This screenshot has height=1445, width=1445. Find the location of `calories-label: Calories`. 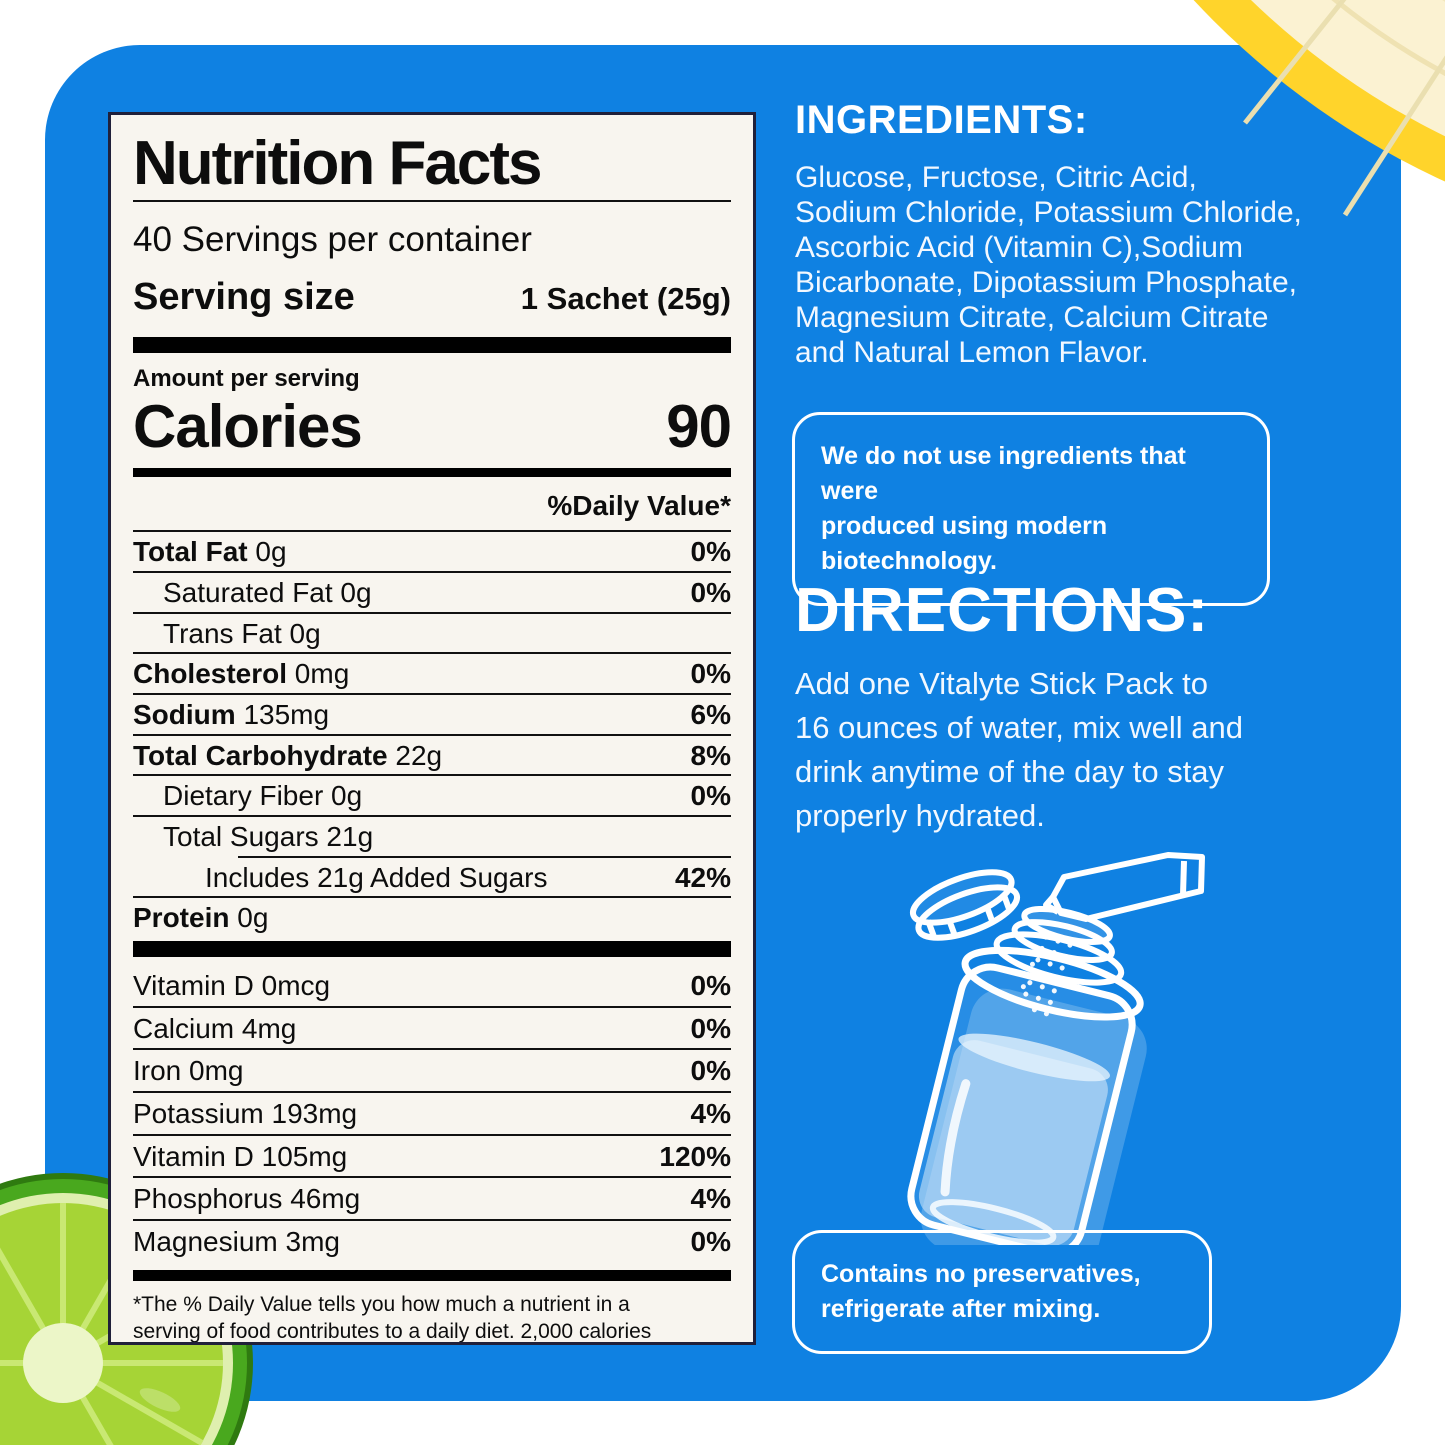

calories-label: Calories is located at coordinates (248, 427).